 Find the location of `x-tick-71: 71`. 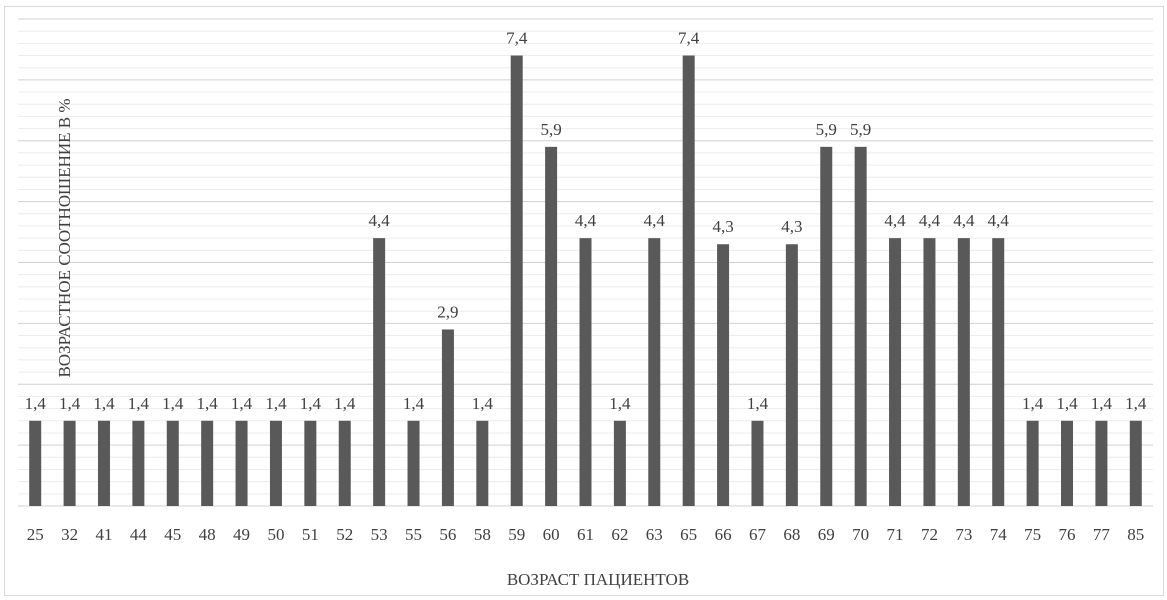

x-tick-71: 71 is located at coordinates (895, 534).